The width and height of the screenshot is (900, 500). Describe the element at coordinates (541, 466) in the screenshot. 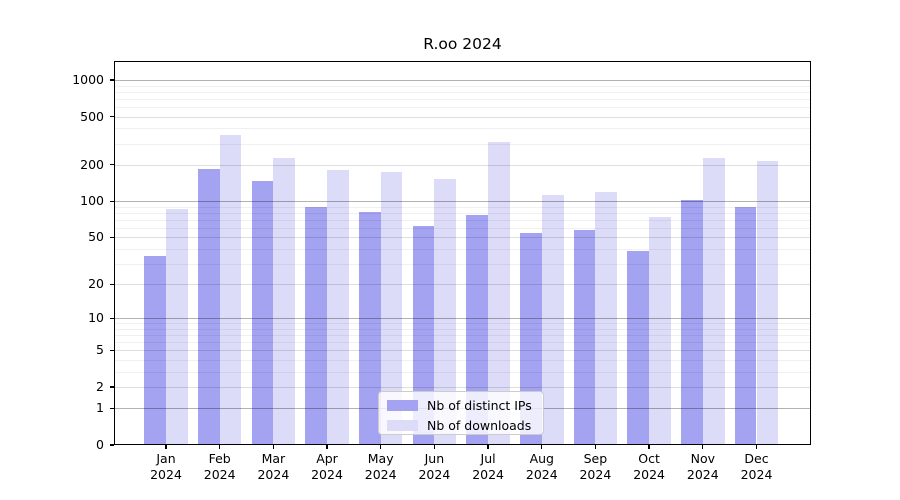

I see `x-tick-label-aug-2024: Aug 2024` at that location.